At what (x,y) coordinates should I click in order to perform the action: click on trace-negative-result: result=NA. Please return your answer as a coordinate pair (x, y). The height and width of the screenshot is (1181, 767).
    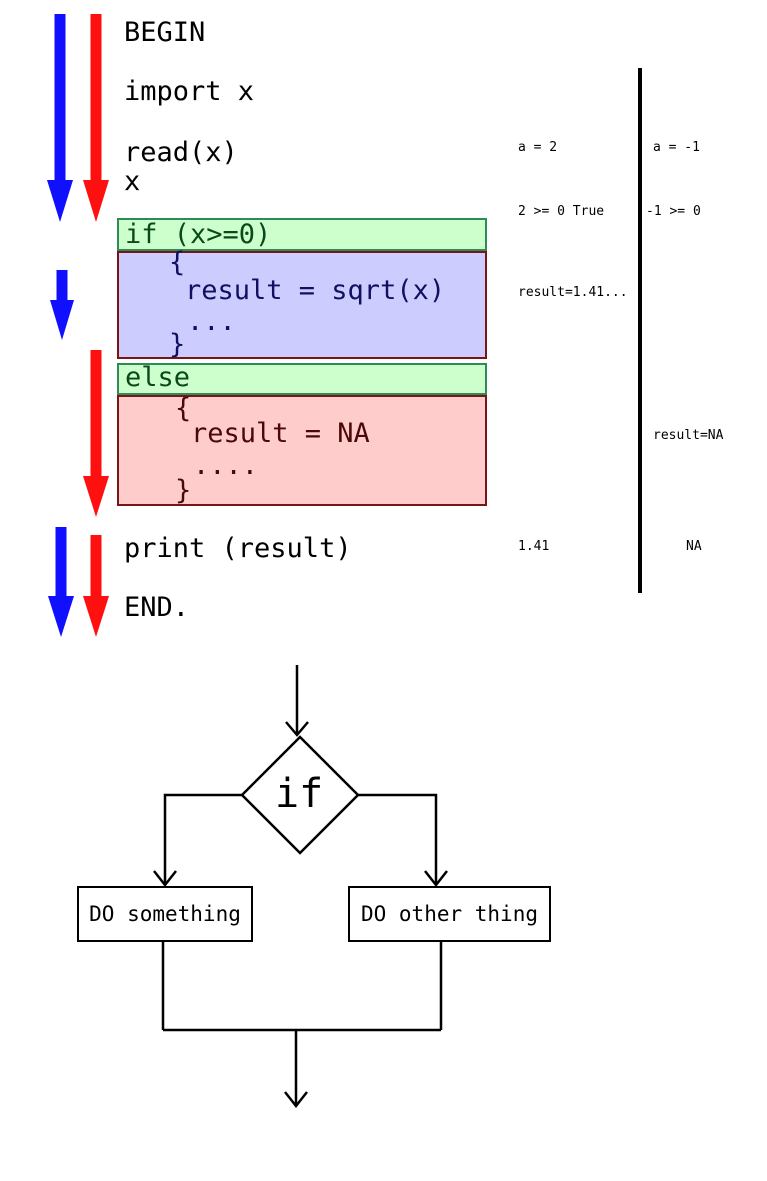
    Looking at the image, I should click on (688, 435).